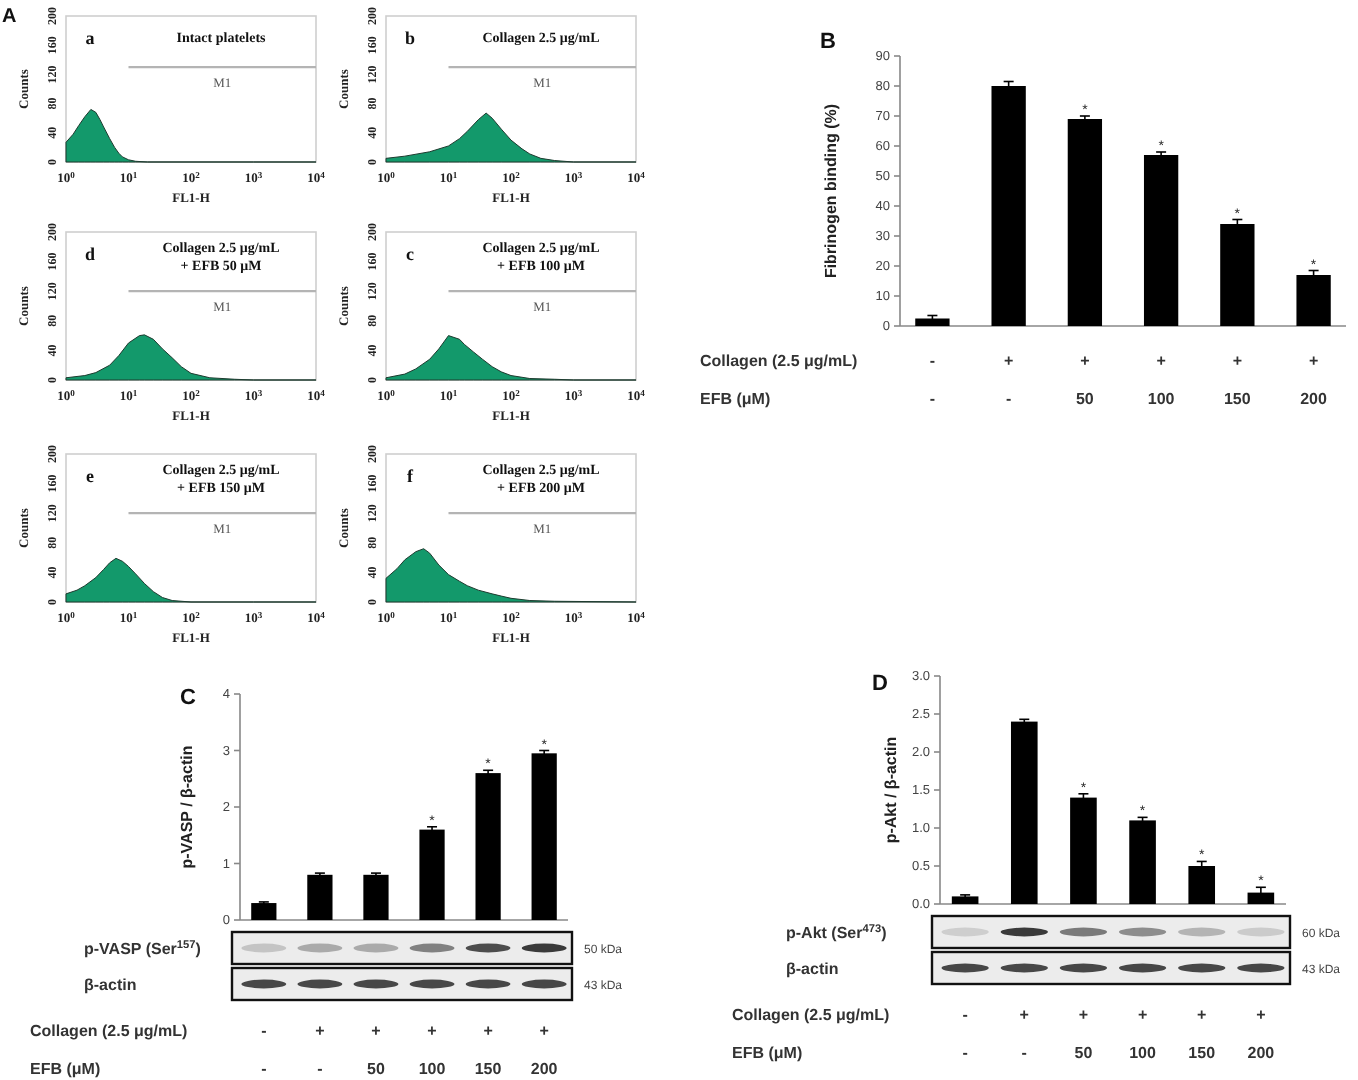 This screenshot has width=1358, height=1080. I want to click on y-axis-title: p-Akt / β-actin, so click(891, 790).